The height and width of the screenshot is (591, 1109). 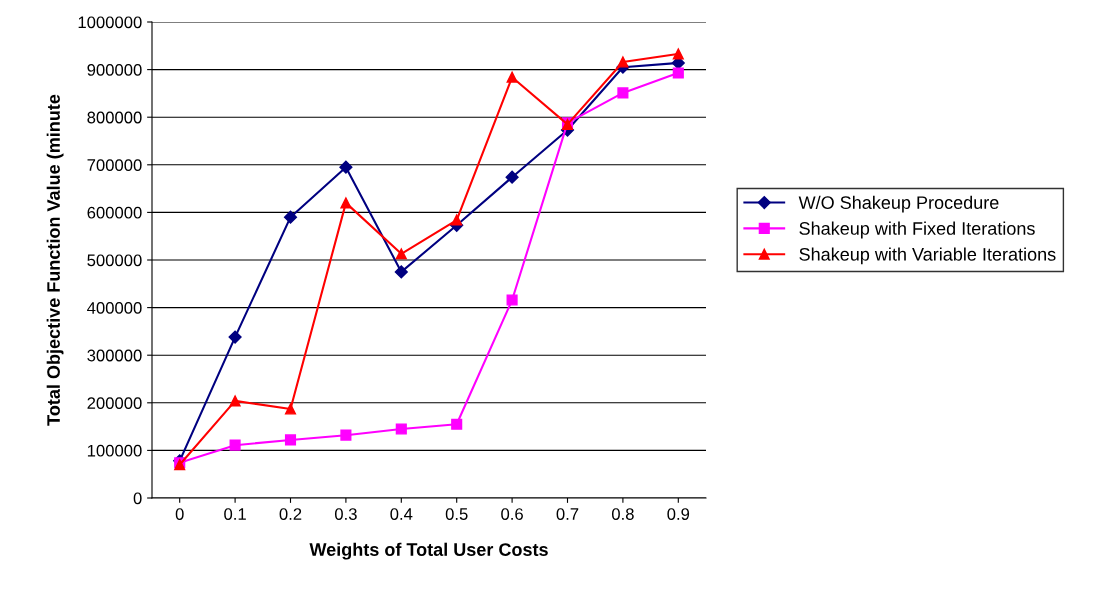 What do you see at coordinates (114, 117) in the screenshot?
I see `y-tick-label: 800000` at bounding box center [114, 117].